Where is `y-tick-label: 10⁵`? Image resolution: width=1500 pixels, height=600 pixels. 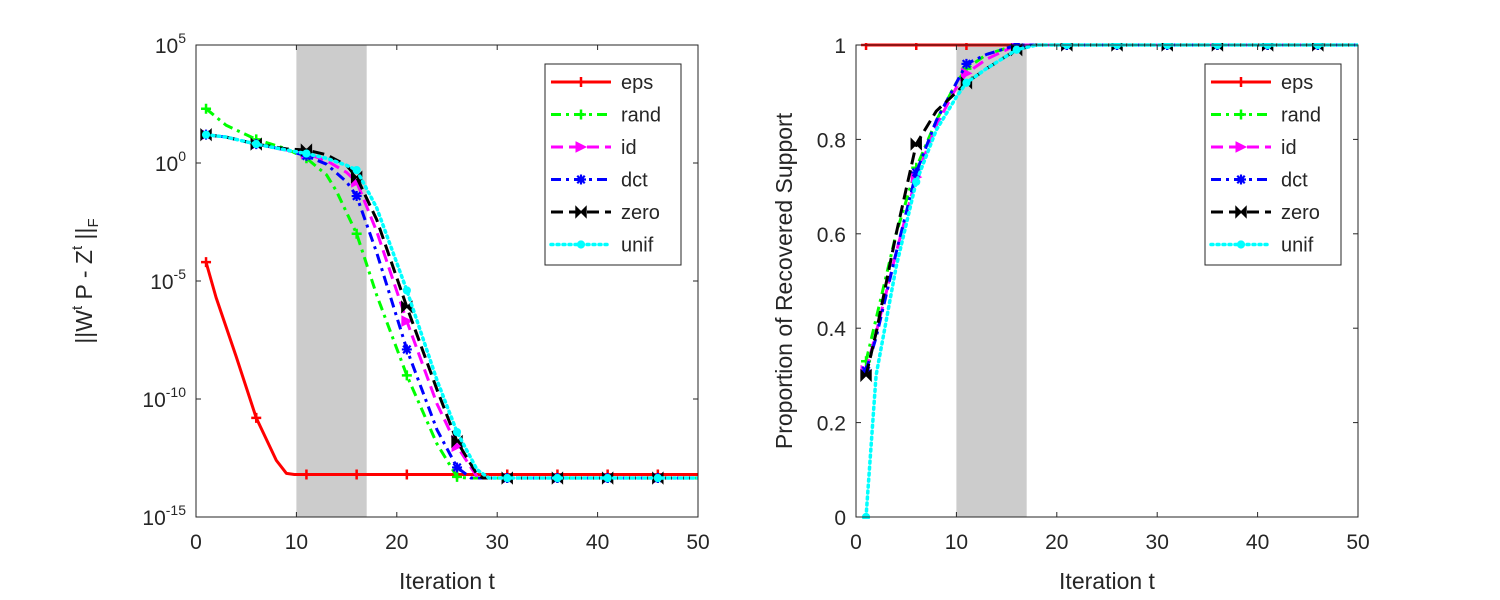
y-tick-label: 10⁵ is located at coordinates (170, 44).